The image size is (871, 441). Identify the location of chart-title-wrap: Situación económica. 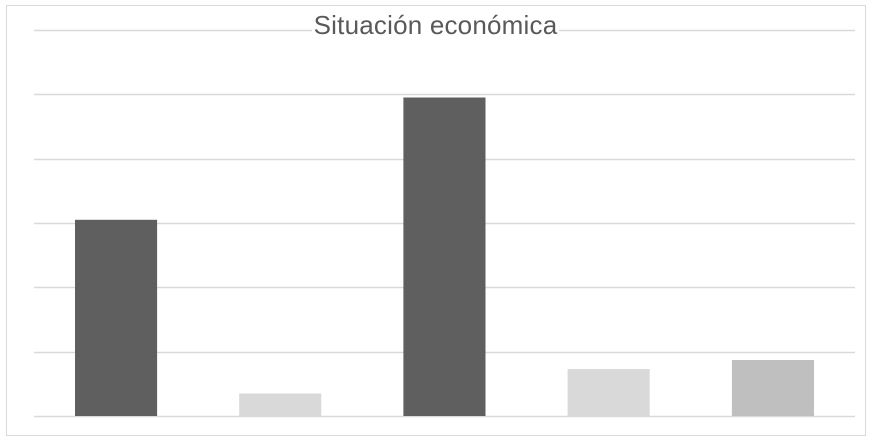
(435, 25).